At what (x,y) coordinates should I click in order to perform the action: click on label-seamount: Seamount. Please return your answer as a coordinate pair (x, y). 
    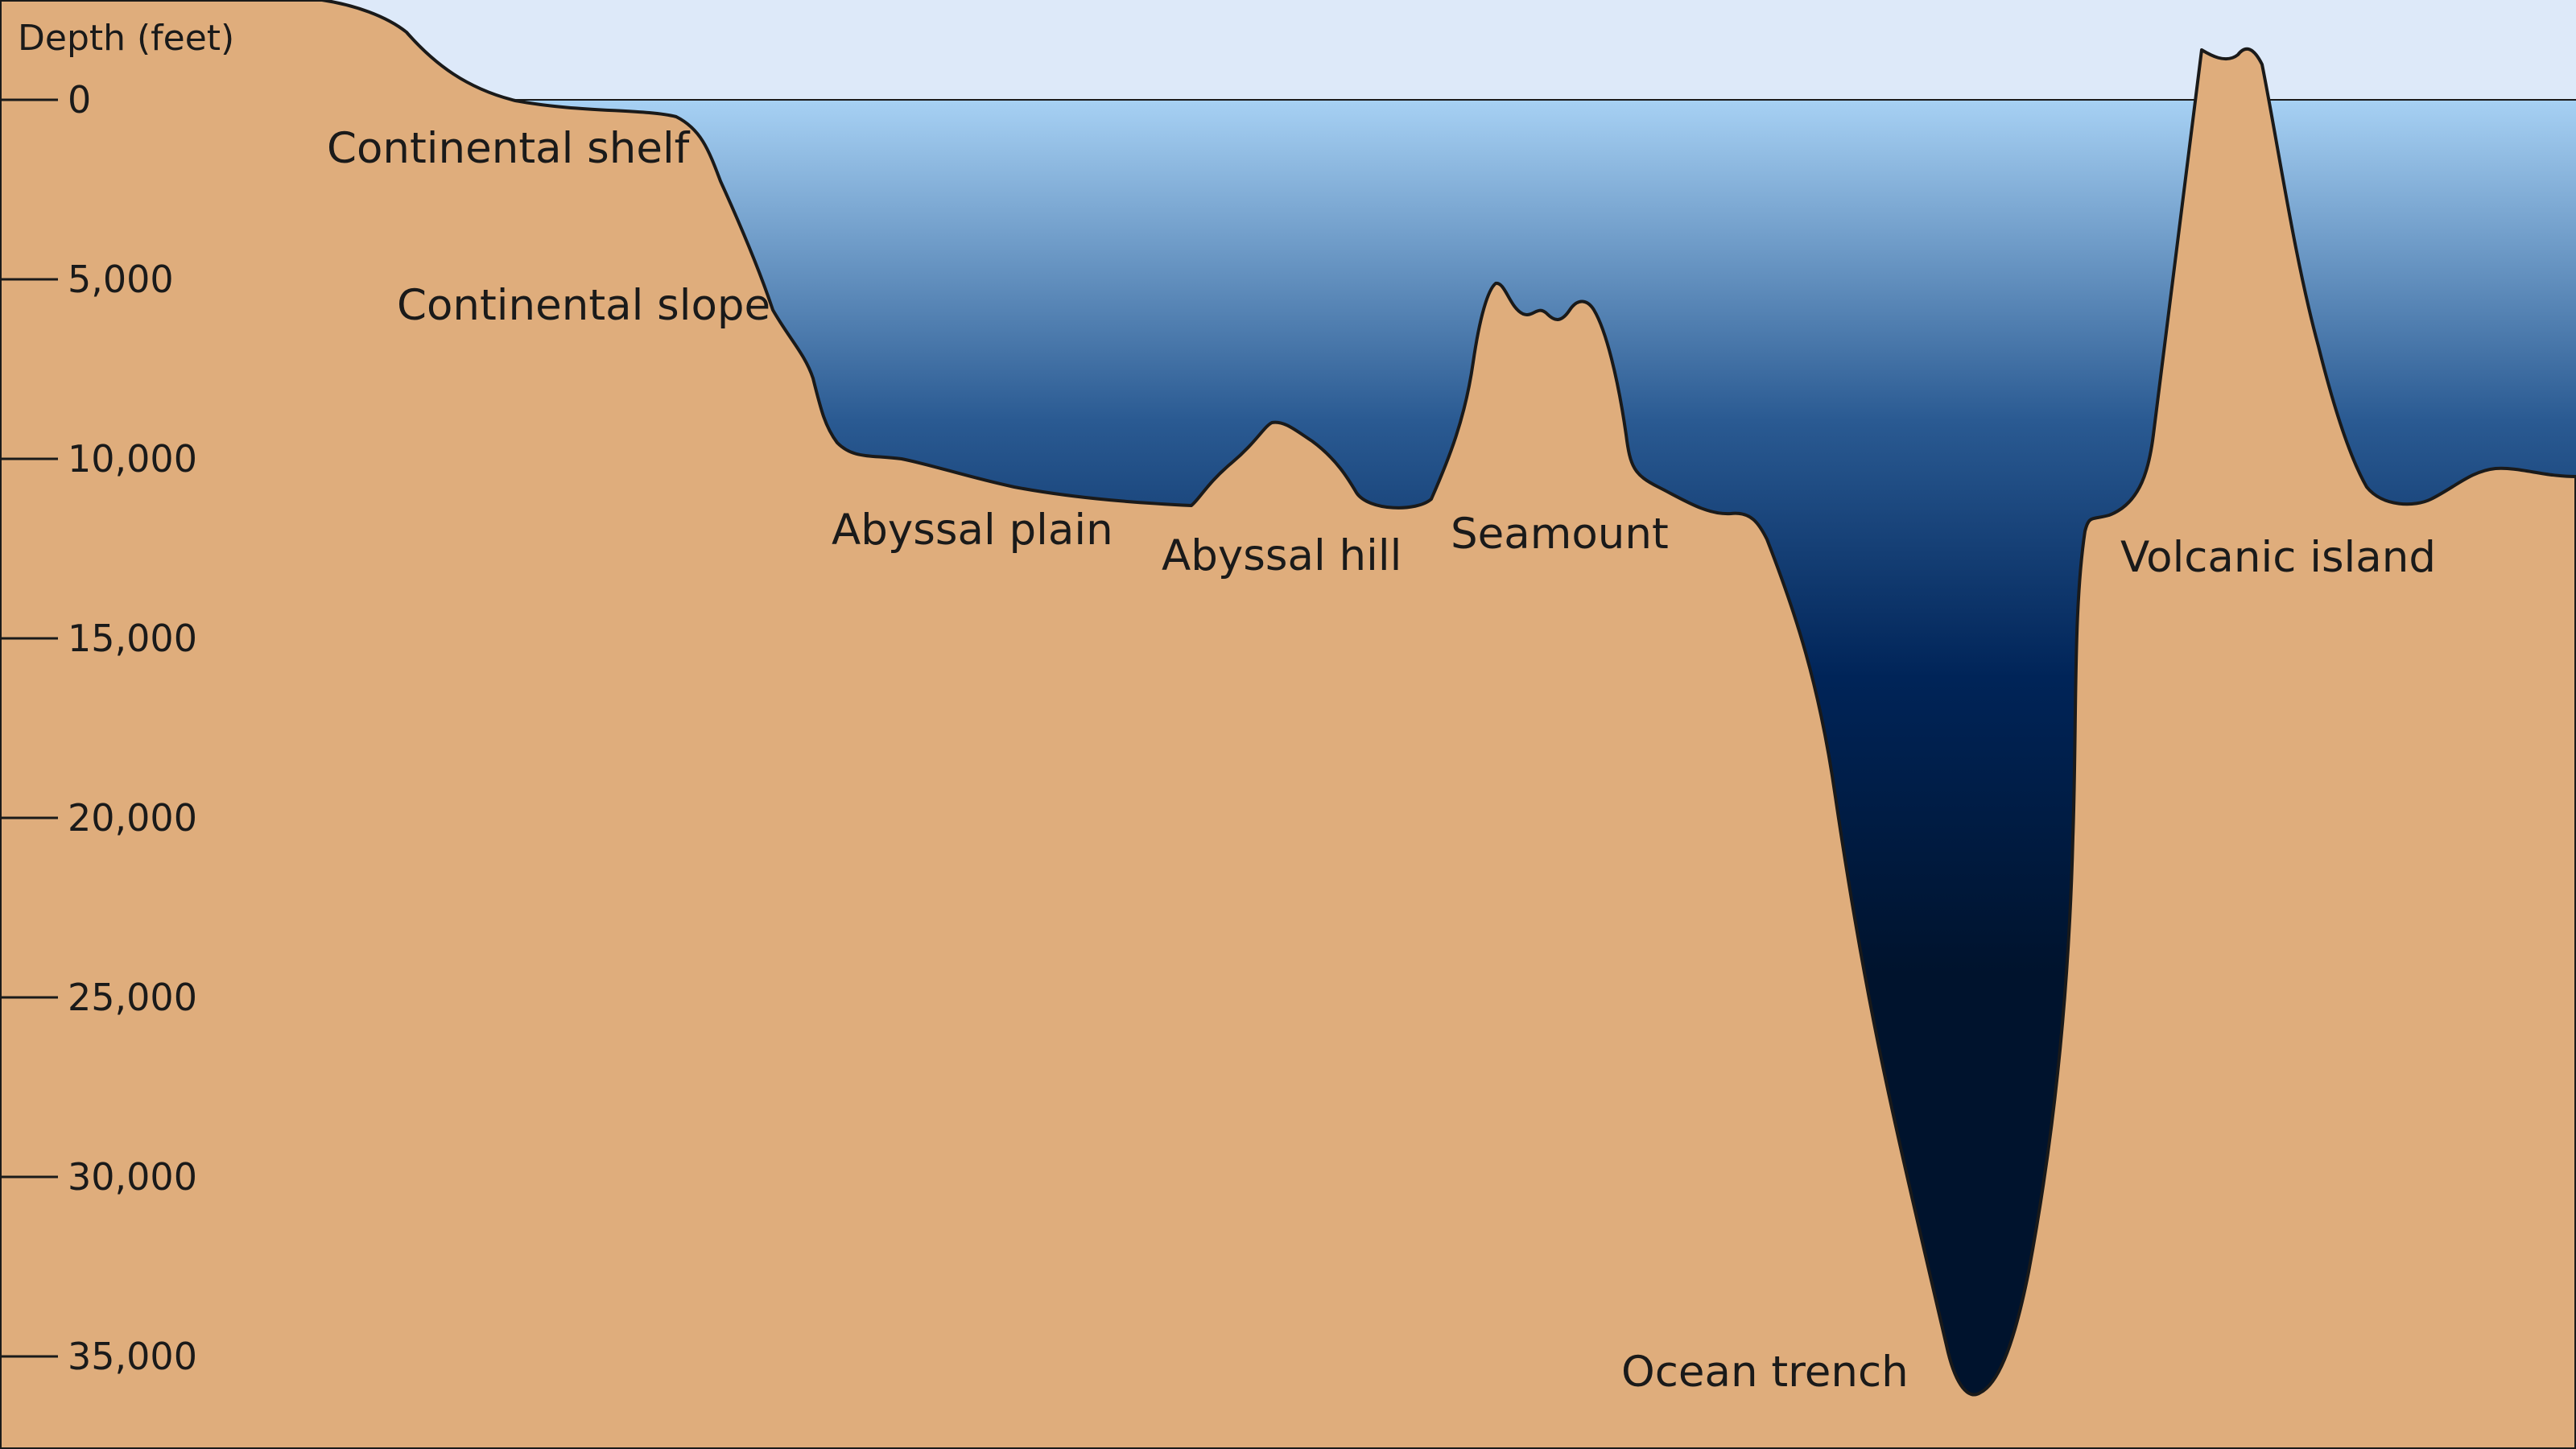
    Looking at the image, I should click on (1560, 534).